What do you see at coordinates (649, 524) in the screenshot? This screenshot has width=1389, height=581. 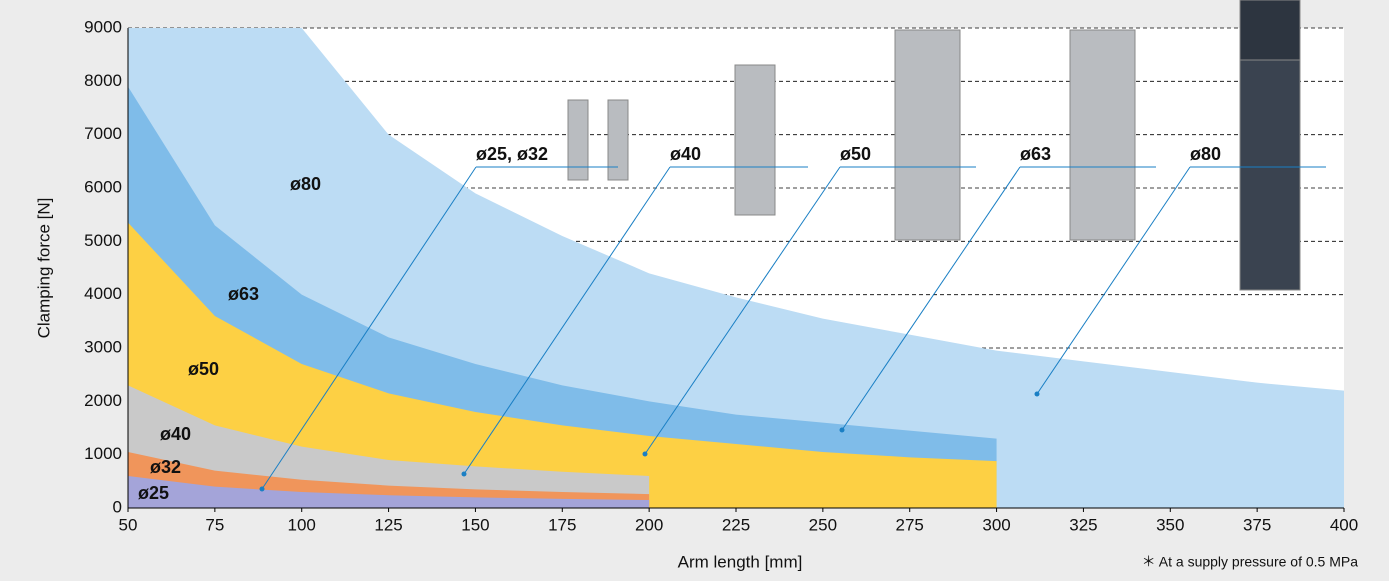 I see `x-tick-label: 200` at bounding box center [649, 524].